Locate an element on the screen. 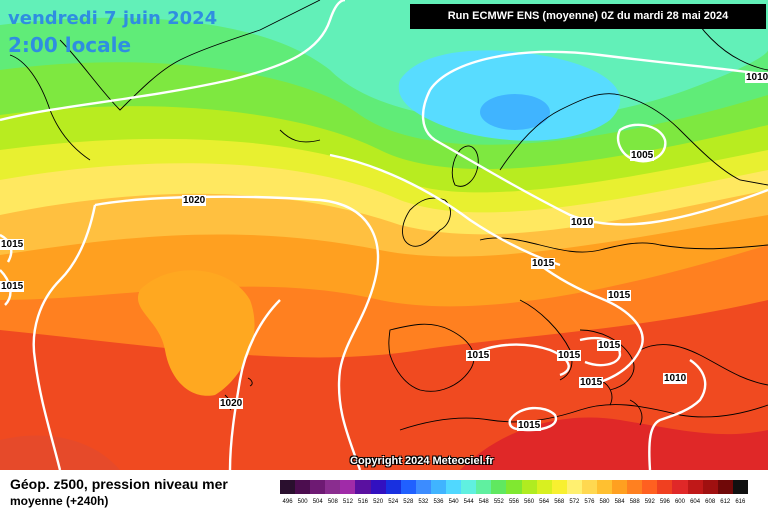 The width and height of the screenshot is (768, 512). isobar-1010-trough is located at coordinates (445, 210).